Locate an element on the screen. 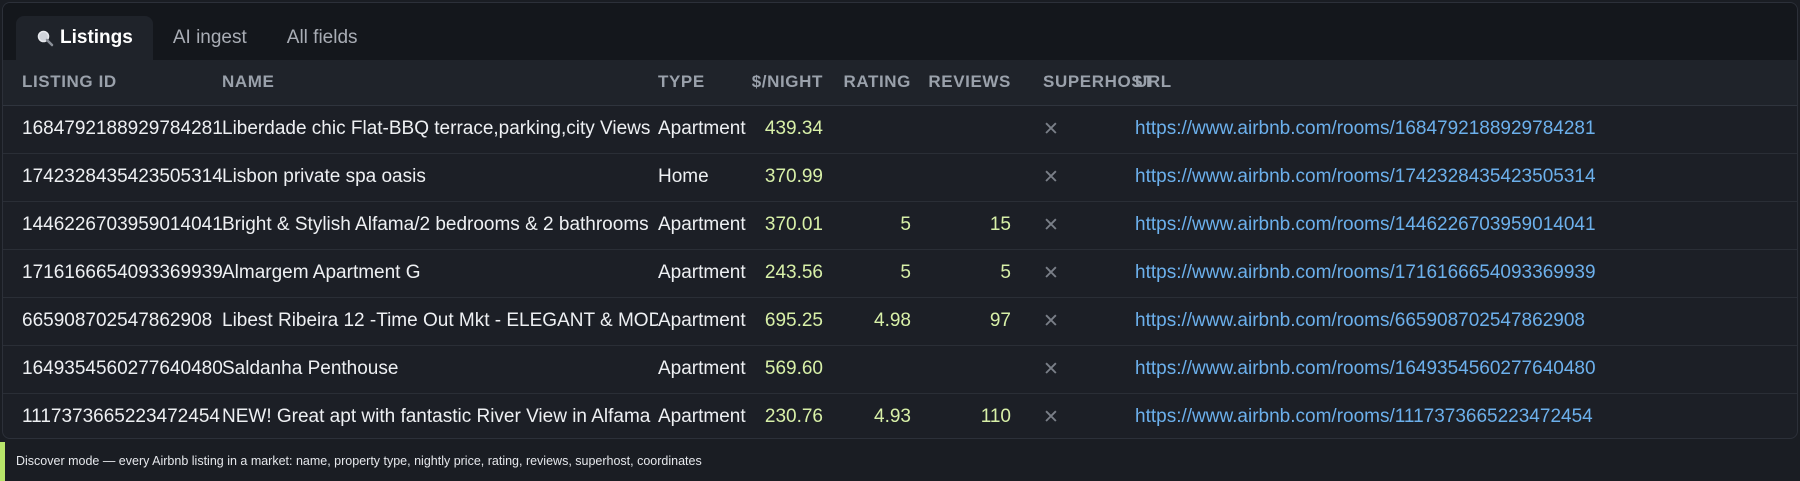 The image size is (1800, 481). cell-price: 230.76 is located at coordinates (793, 417).